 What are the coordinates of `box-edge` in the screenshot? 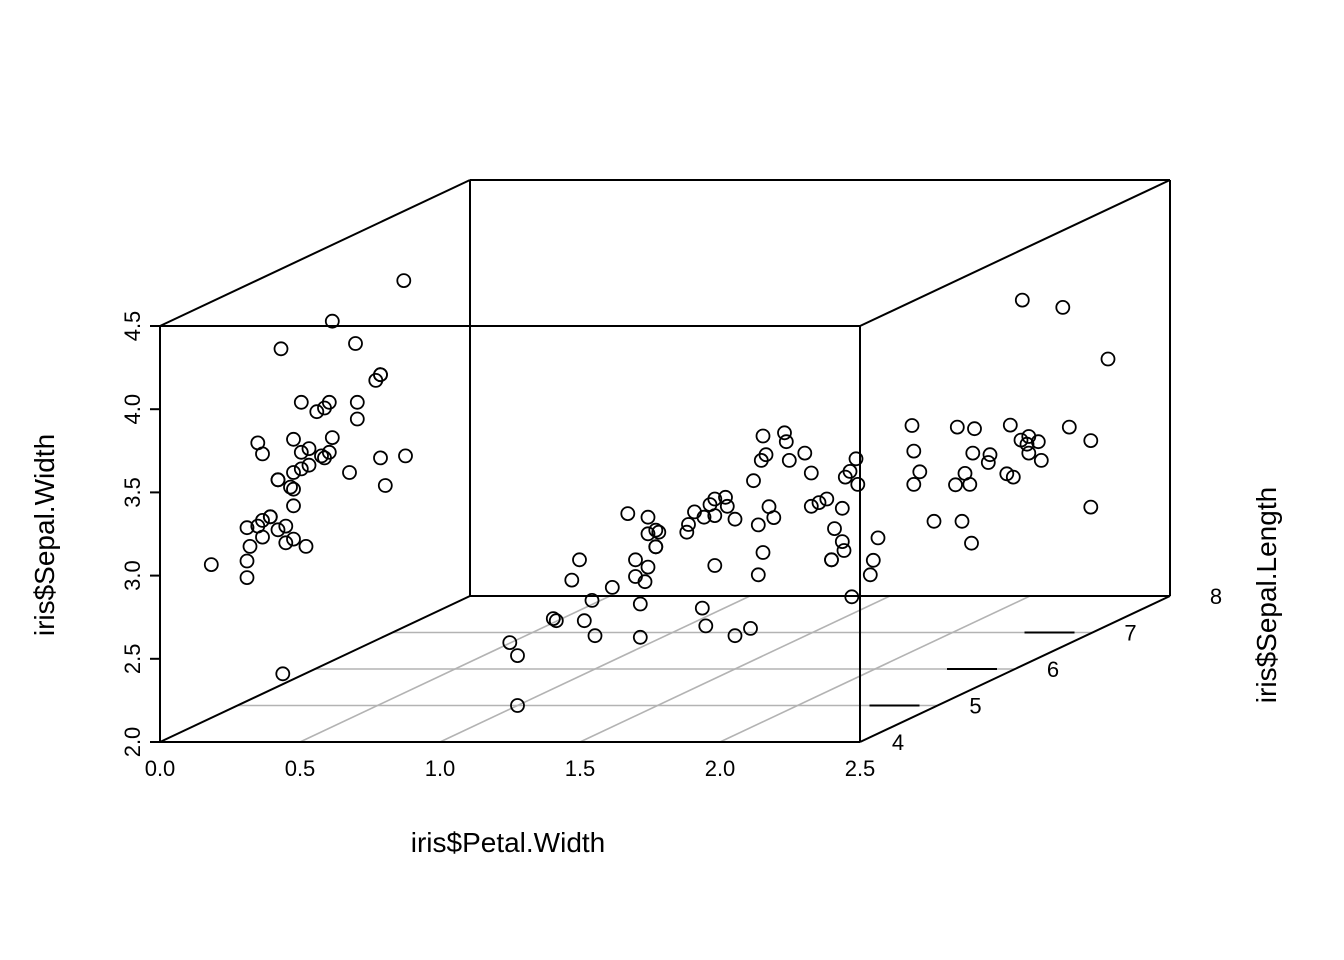 It's located at (315, 669).